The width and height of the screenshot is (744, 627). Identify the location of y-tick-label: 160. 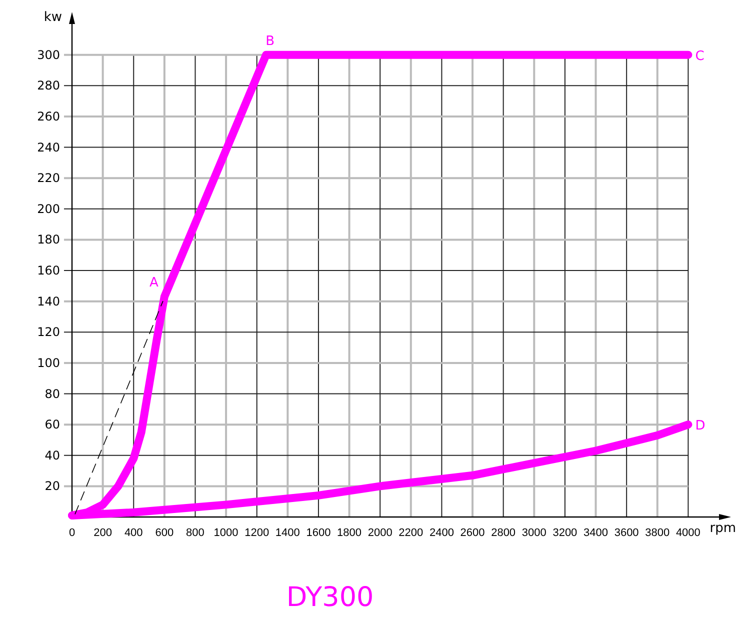
(48, 271).